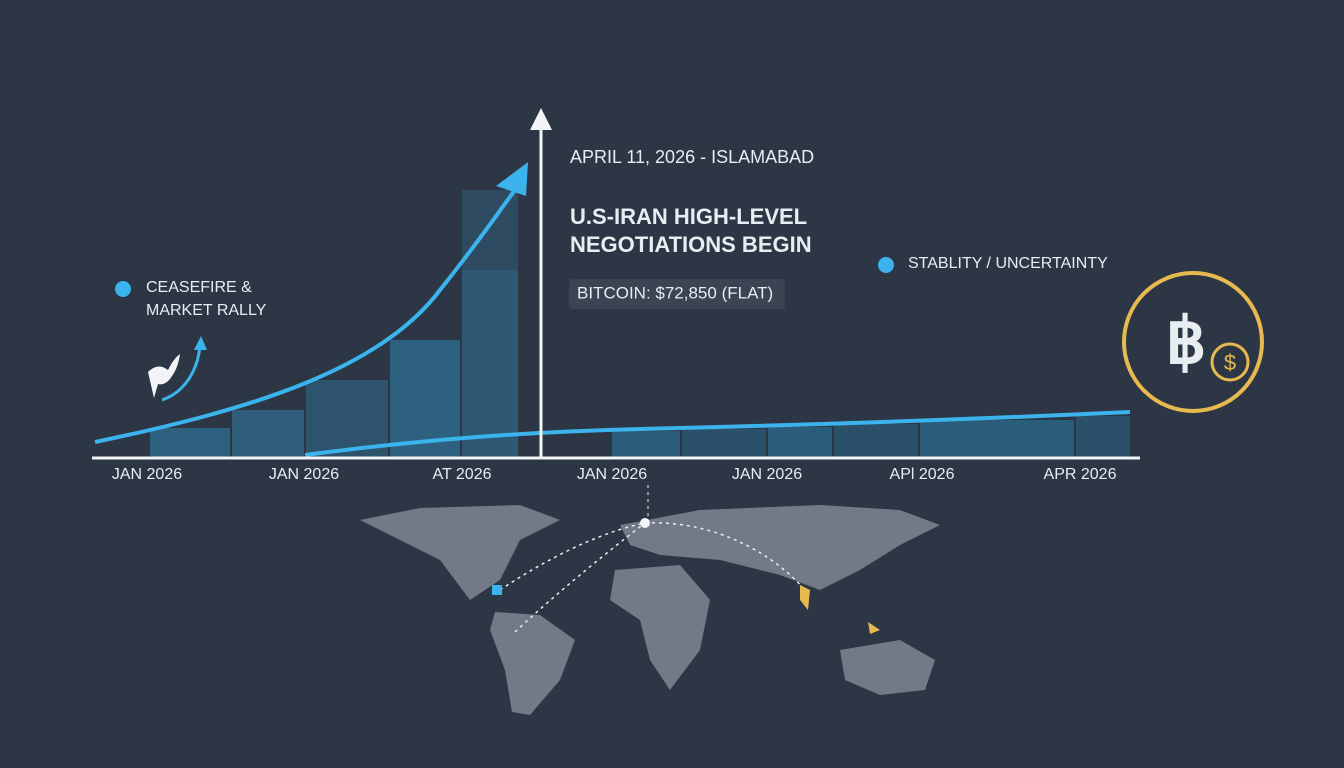  What do you see at coordinates (1008, 263) in the screenshot?
I see `legend-text: STABLITY / UNCERTAINTY` at bounding box center [1008, 263].